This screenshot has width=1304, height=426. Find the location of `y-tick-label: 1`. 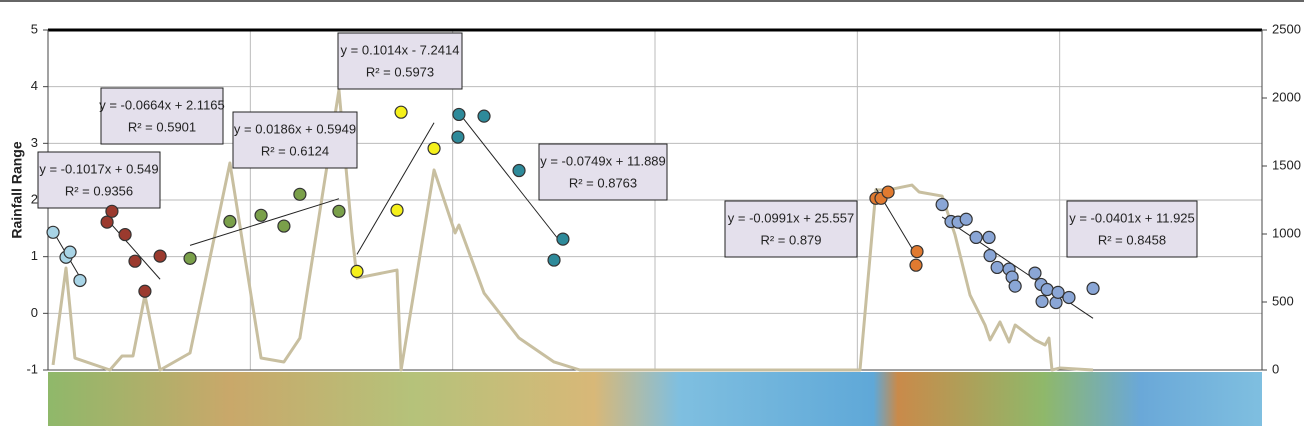

y-tick-label: 1 is located at coordinates (34, 255).